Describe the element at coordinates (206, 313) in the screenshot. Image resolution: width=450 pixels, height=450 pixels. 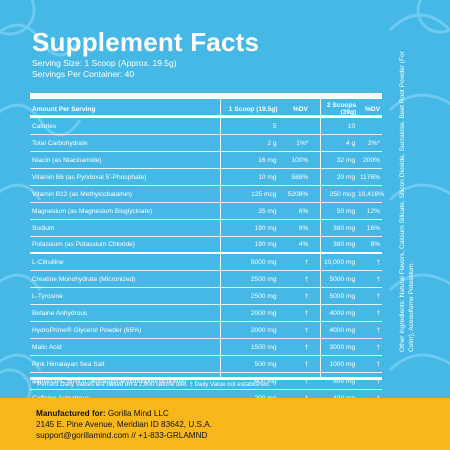
I see `table-row: Betaine Anhydrous 2000 mg † 4000 mg †` at that location.